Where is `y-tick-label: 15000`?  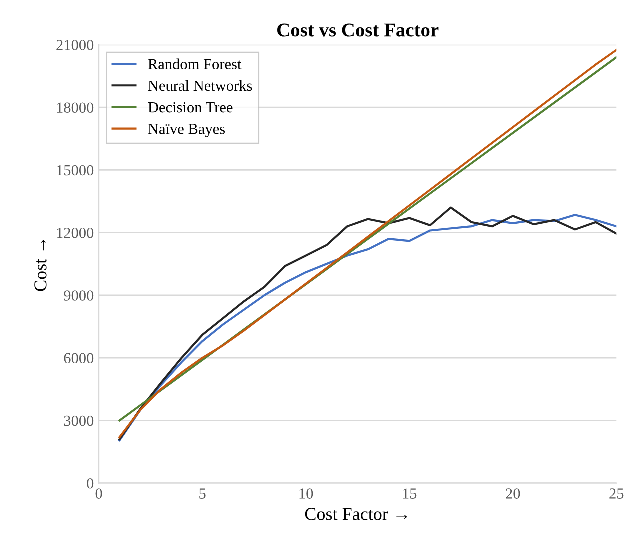 y-tick-label: 15000 is located at coordinates (75, 170).